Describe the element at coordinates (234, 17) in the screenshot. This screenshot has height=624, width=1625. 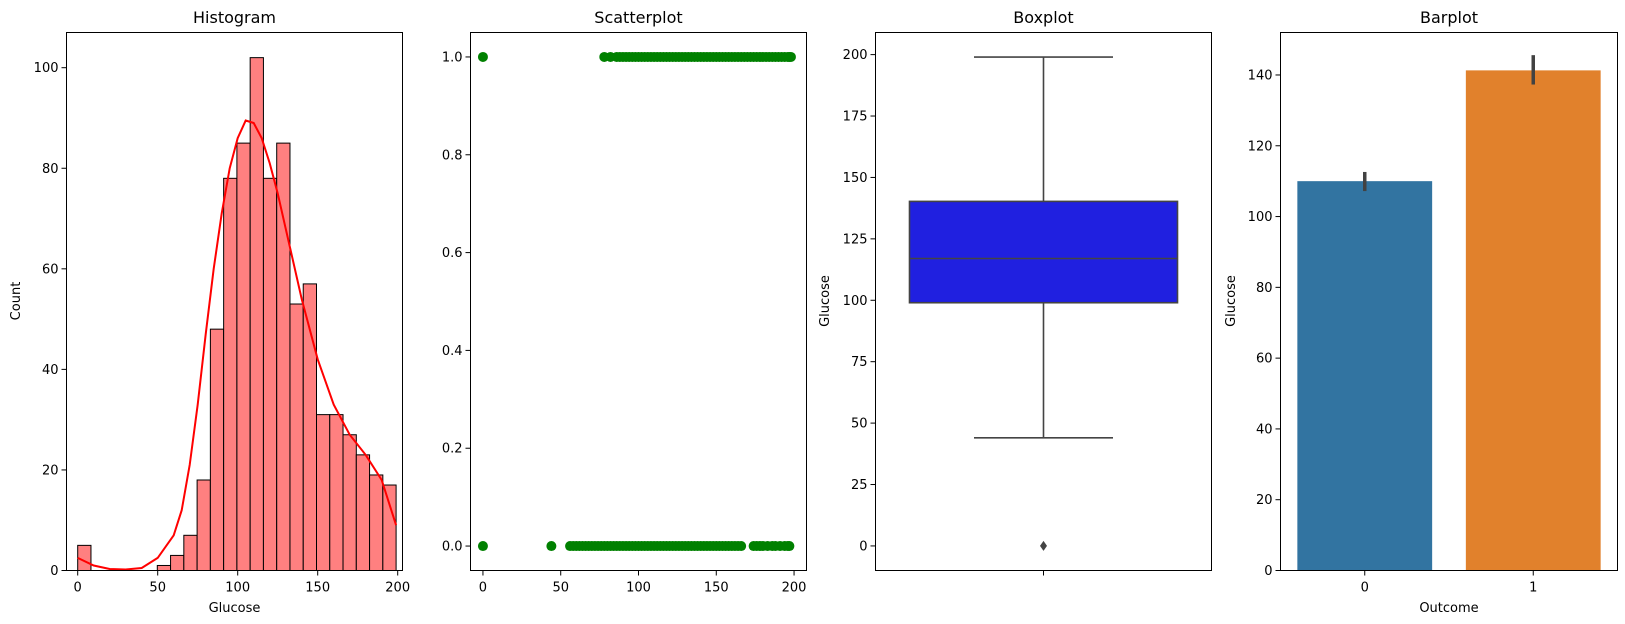
I see `histogram-title: Histogram` at that location.